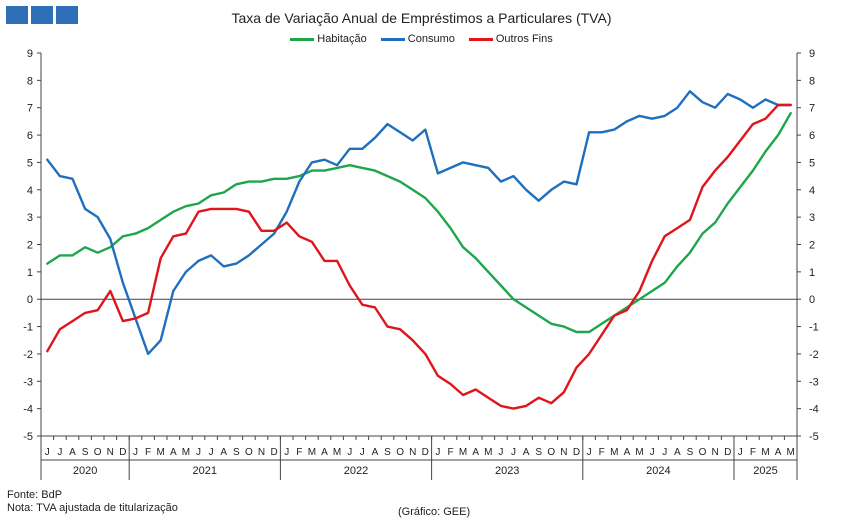 The width and height of the screenshot is (843, 525). I want to click on y-tick-label-right: 6, so click(812, 136).